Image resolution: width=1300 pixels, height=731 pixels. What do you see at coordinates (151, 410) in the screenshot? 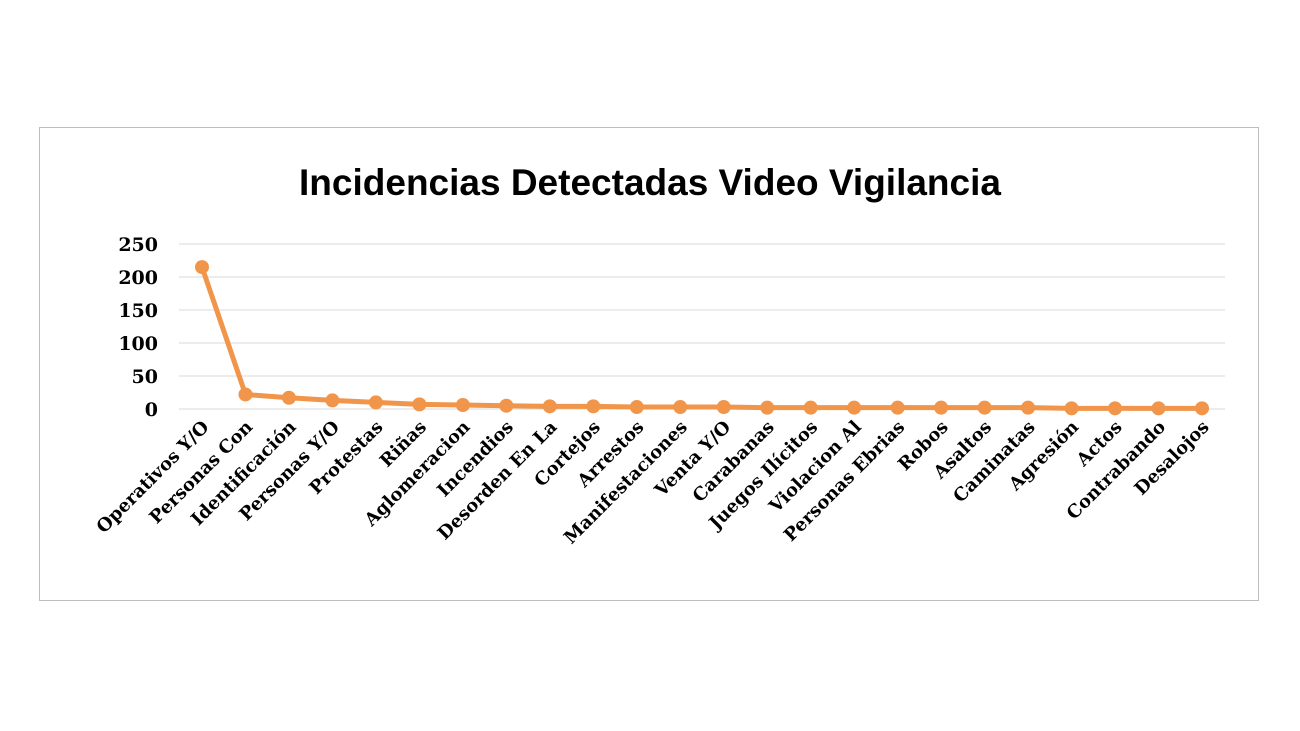
I see `y-tick-label: 0` at bounding box center [151, 410].